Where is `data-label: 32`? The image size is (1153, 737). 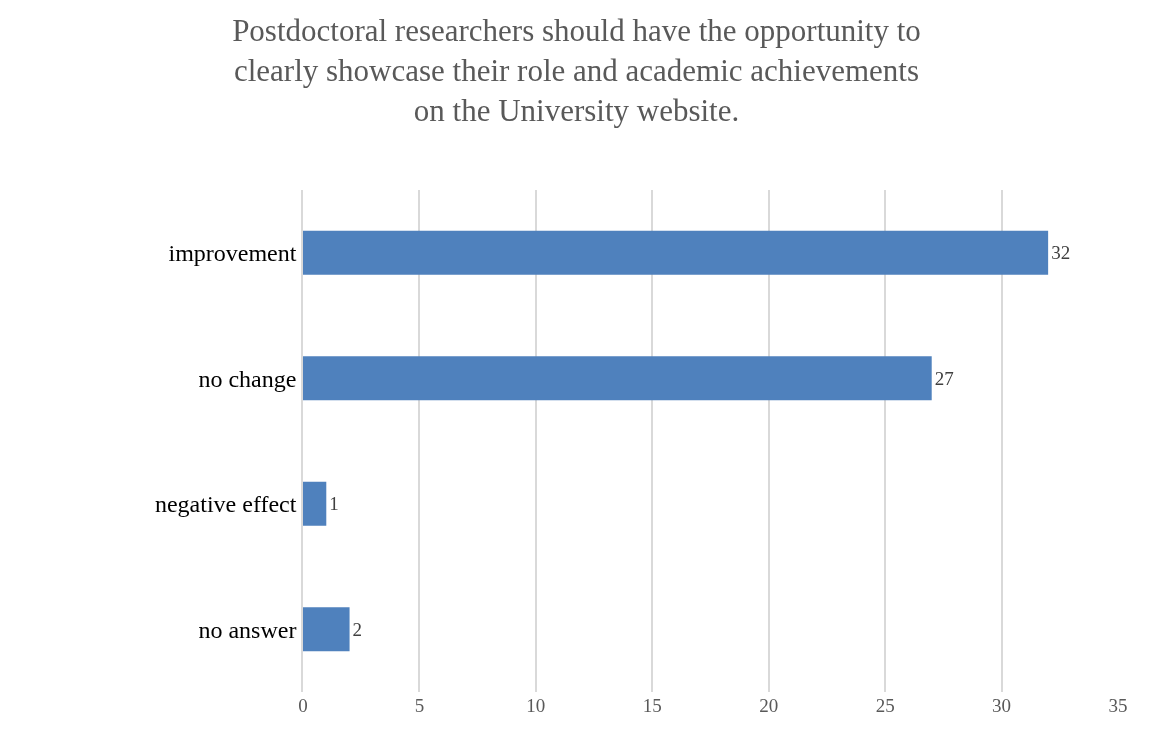
data-label: 32 is located at coordinates (1061, 253).